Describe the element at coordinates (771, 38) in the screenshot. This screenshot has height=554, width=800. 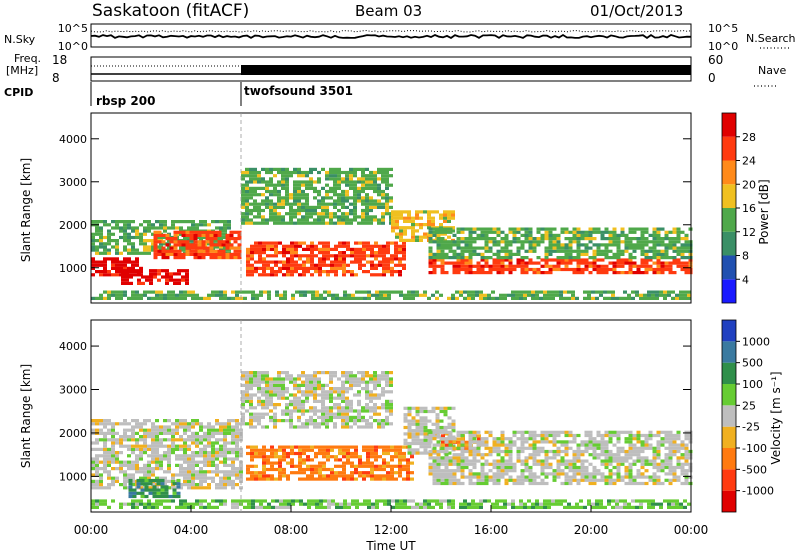
I see `nsearch-label: N.Search` at that location.